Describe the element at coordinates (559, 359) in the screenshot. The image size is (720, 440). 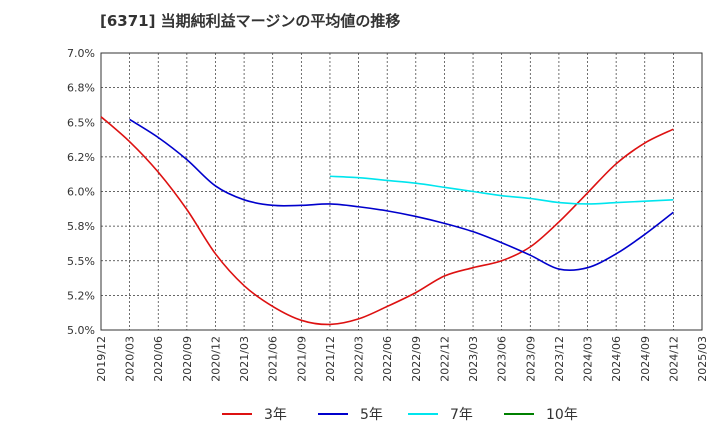
I see `x-tick-label: 2023/12` at that location.